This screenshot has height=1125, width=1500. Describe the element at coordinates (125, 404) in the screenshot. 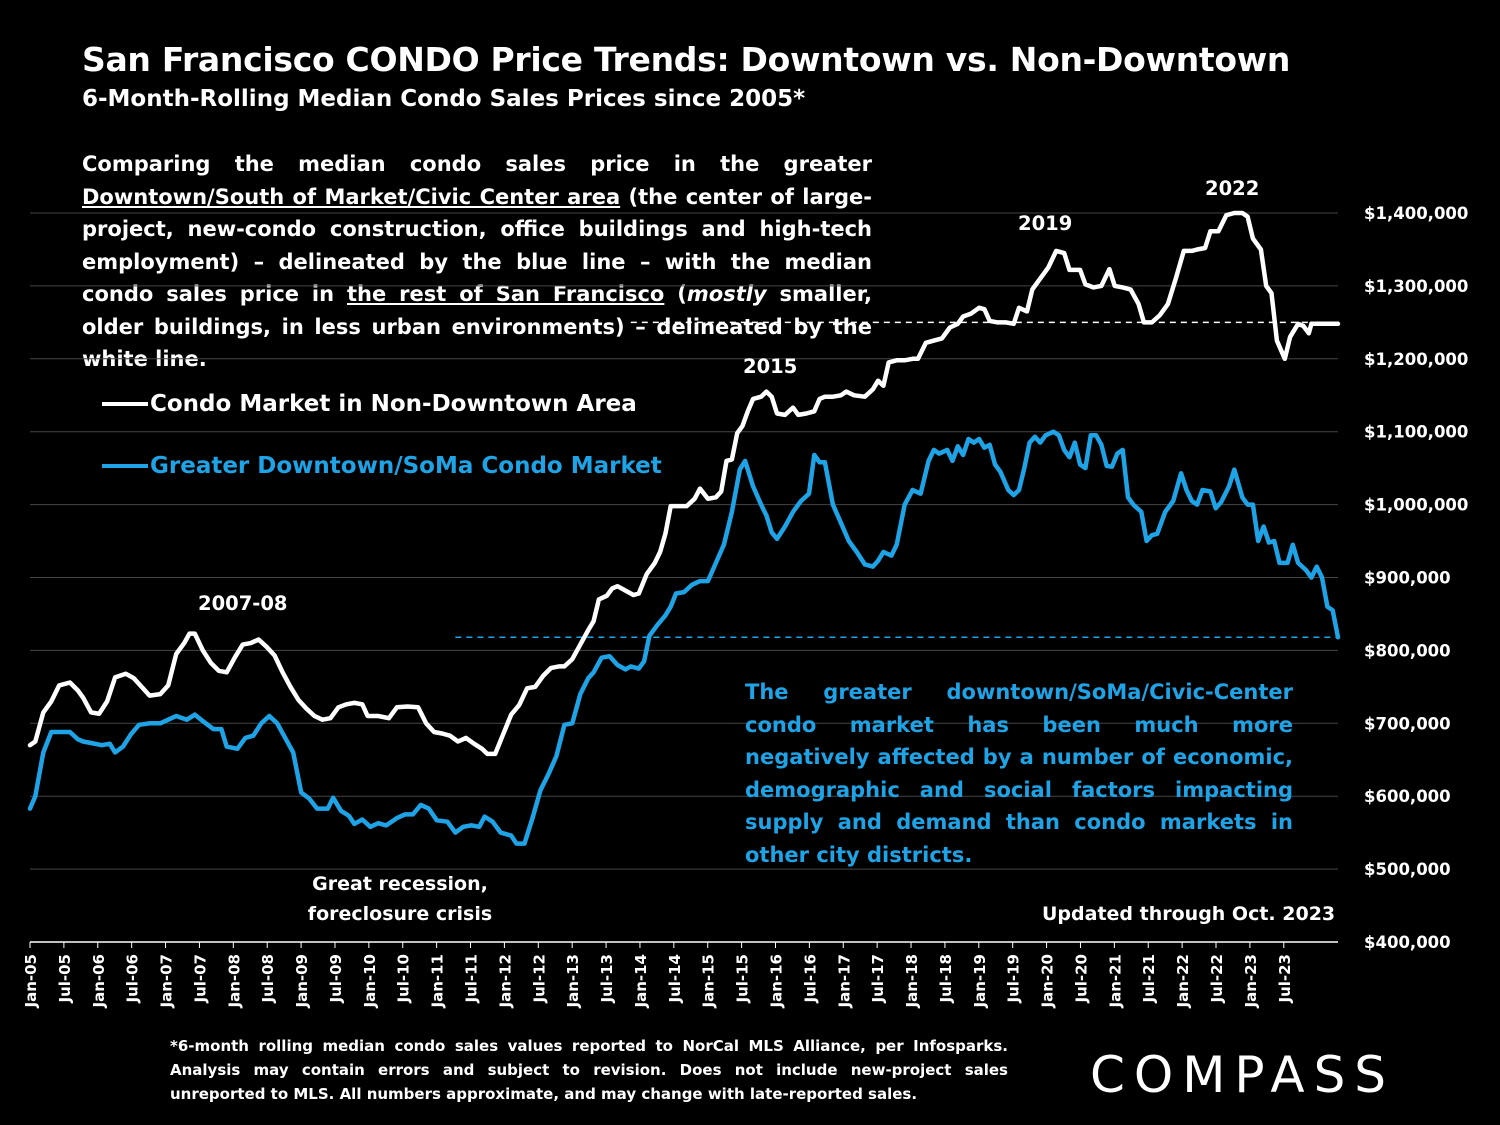

I see `legend-swatch-white` at that location.